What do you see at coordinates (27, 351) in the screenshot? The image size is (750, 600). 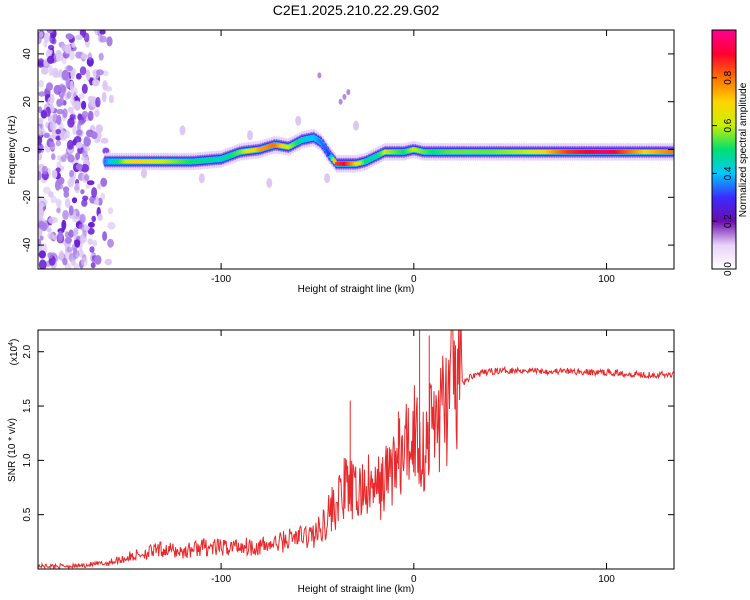 I see `y-tick-label: 2.0` at bounding box center [27, 351].